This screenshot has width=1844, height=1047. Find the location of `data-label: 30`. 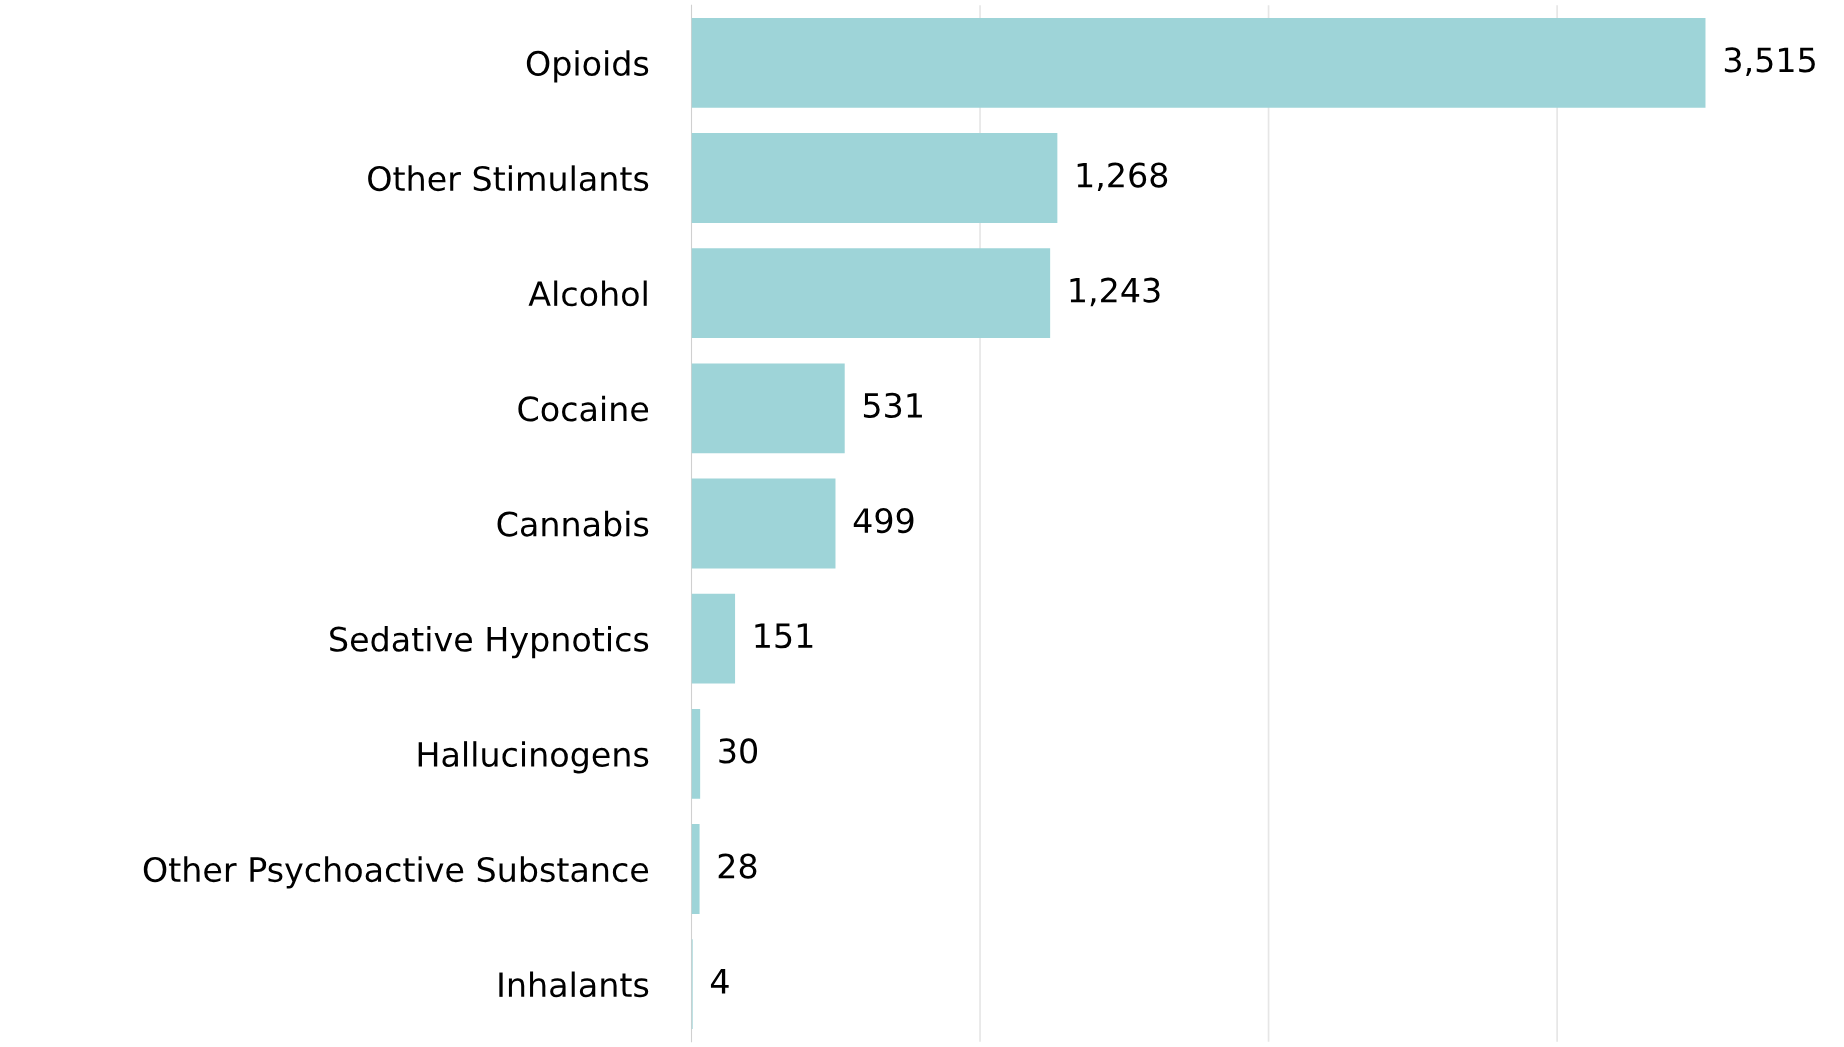

data-label: 30 is located at coordinates (738, 751).